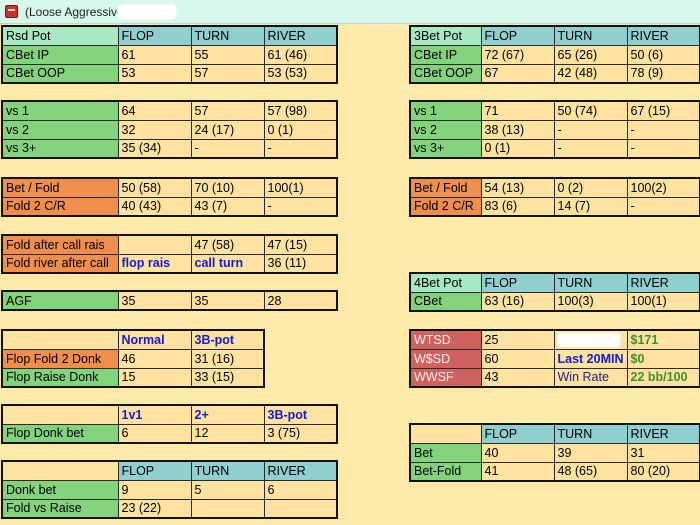  I want to click on table-row: Bet 40 39 31, so click(554, 452).